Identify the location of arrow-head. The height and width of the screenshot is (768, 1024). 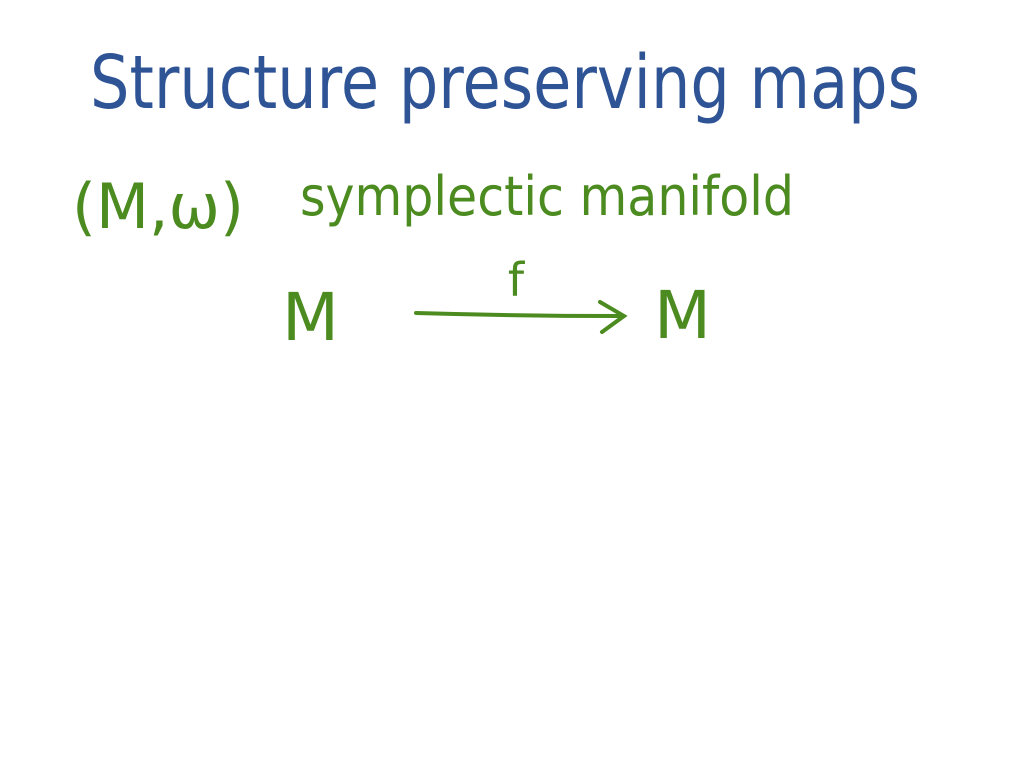
(613, 317).